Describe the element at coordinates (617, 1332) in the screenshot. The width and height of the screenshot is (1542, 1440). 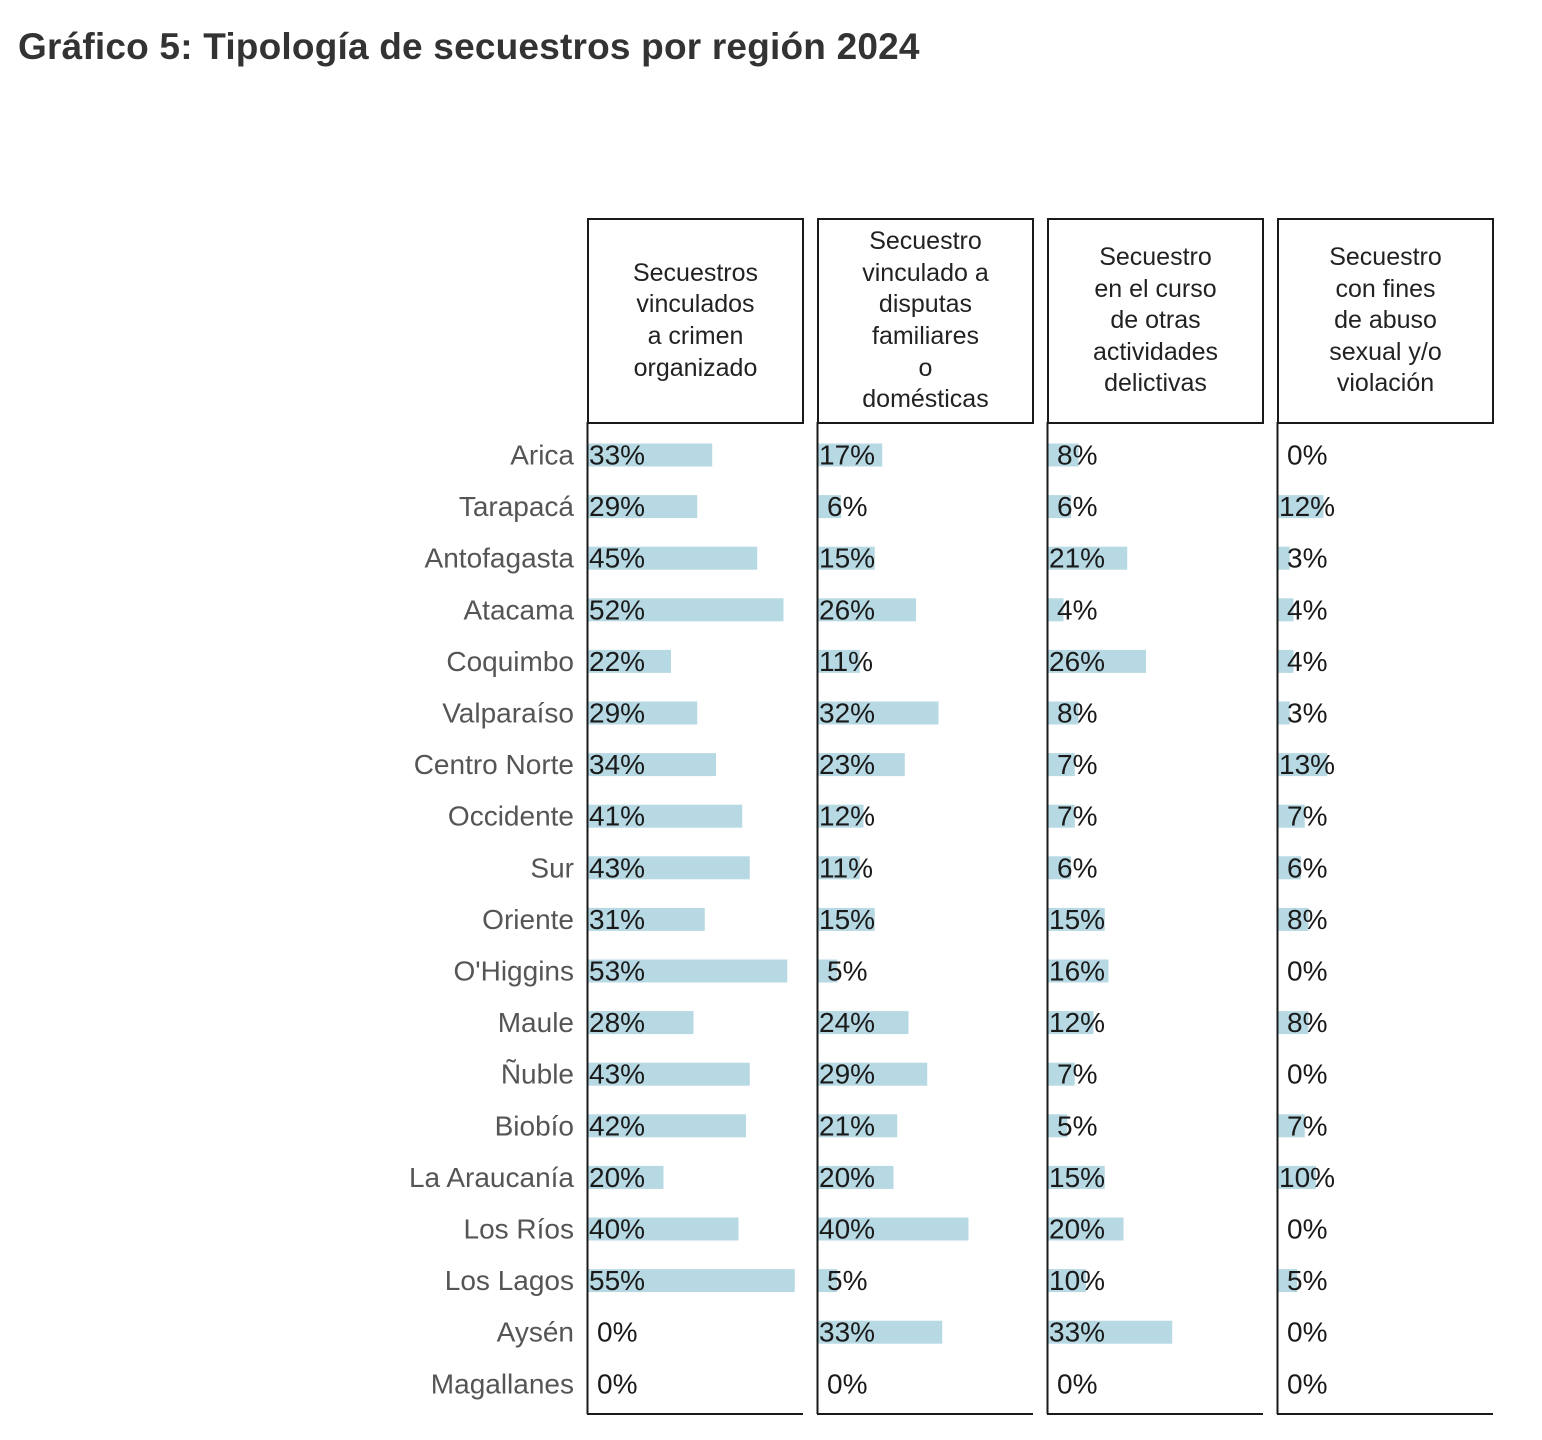
I see `value-label-1-18: 0%` at that location.